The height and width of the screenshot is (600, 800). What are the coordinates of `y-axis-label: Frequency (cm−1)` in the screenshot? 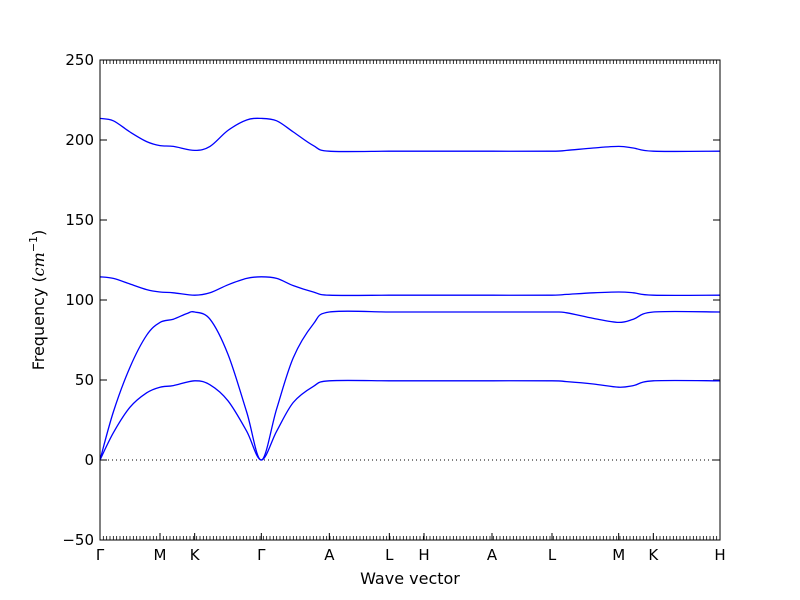 It's located at (37, 300).